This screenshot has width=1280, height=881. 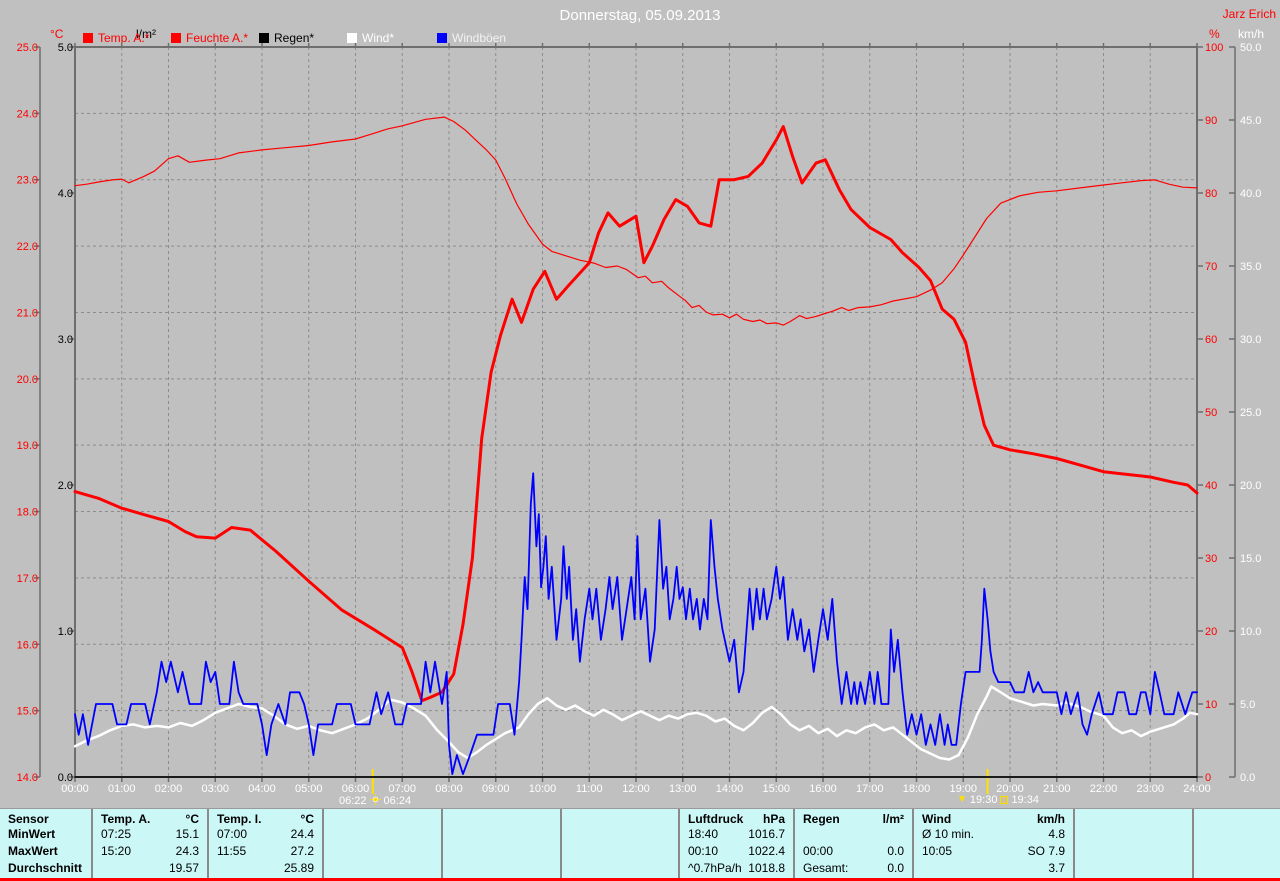 I want to click on sensor-name: Wind, so click(x=937, y=819).